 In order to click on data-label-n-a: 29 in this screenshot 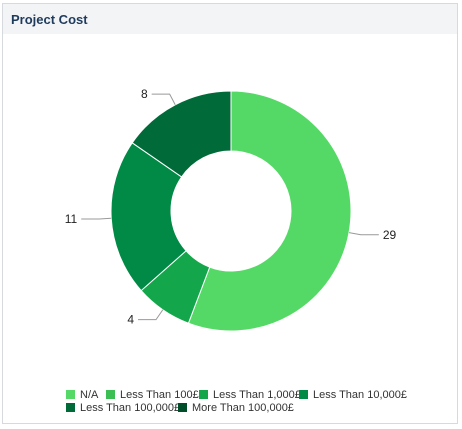, I will do `click(390, 235)`.